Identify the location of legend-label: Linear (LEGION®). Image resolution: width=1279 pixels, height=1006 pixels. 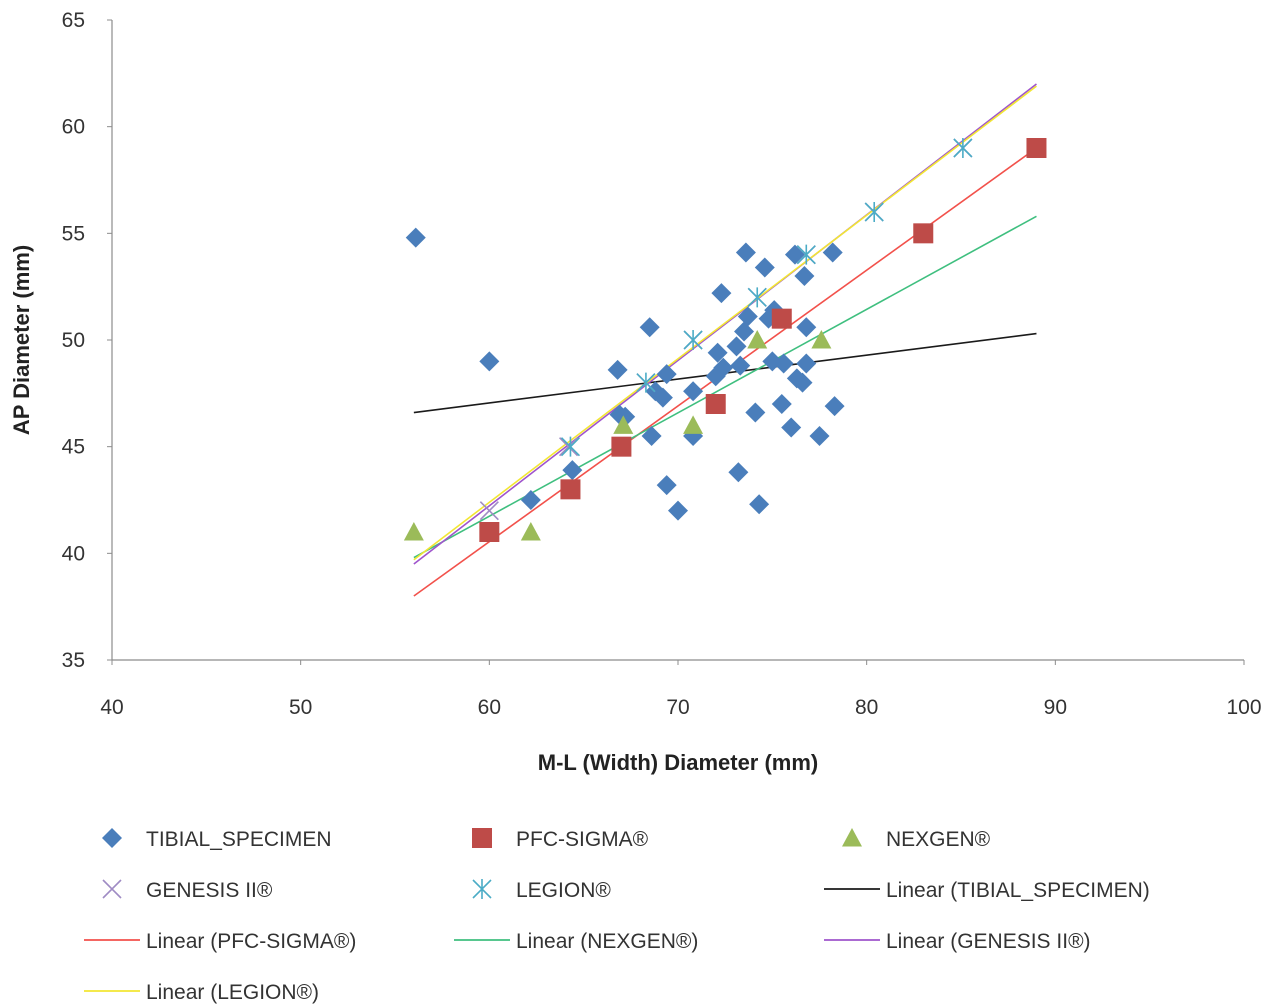
(232, 992).